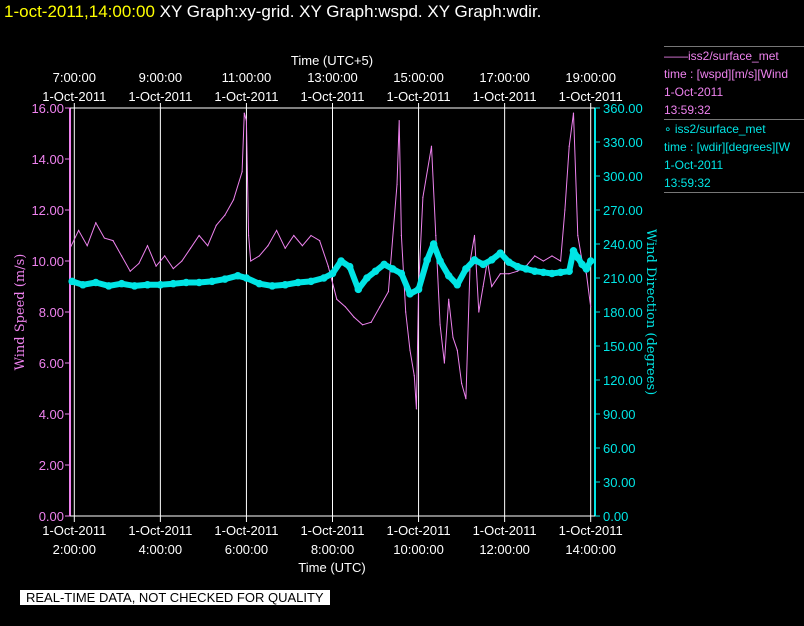 This screenshot has height=626, width=804. I want to click on wind-direction-series, so click(331, 269).